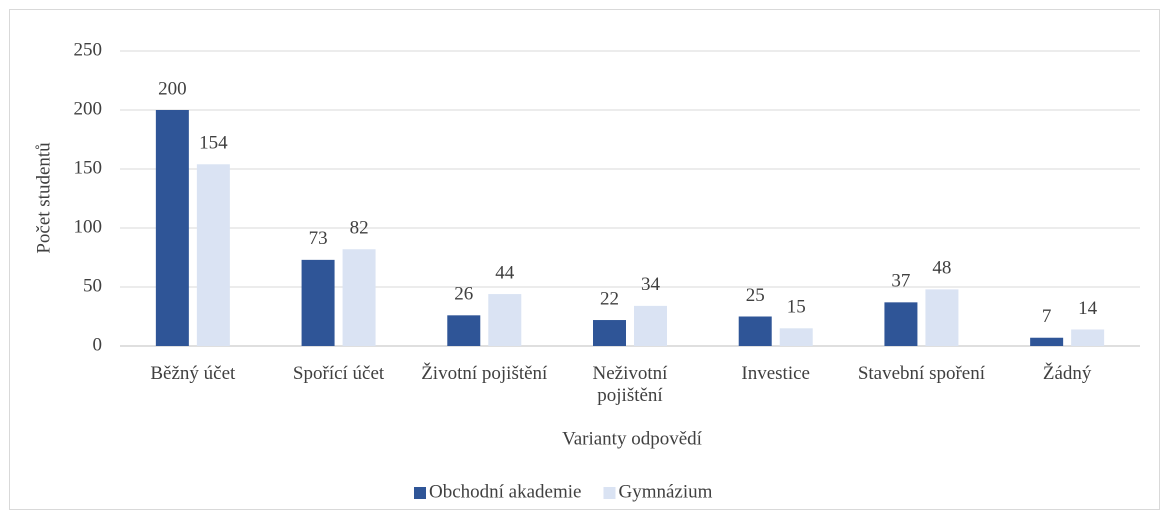 The width and height of the screenshot is (1171, 520). What do you see at coordinates (172, 88) in the screenshot?
I see `data-label: 200` at bounding box center [172, 88].